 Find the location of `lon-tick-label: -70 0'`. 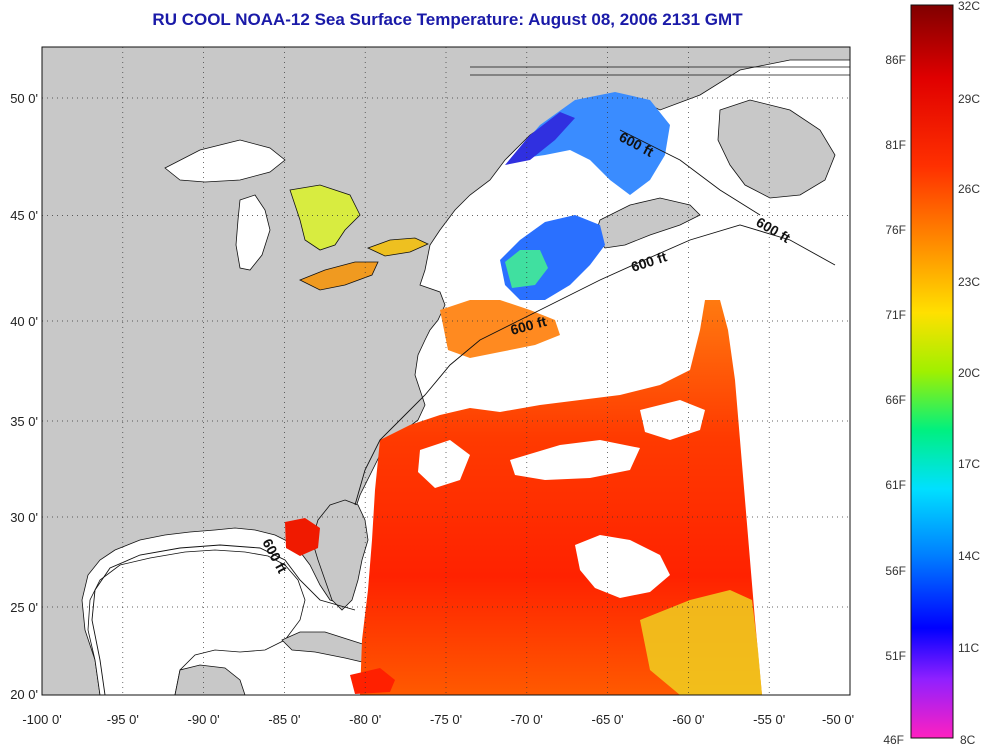

lon-tick-label: -70 0' is located at coordinates (527, 719).